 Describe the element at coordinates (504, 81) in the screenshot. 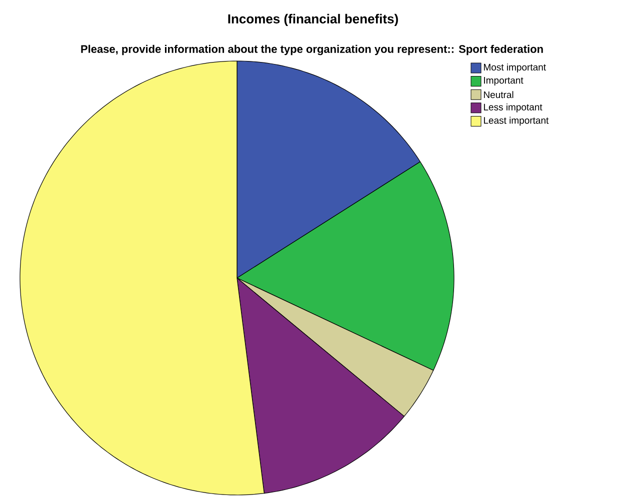

I see `legend-label: Important` at that location.